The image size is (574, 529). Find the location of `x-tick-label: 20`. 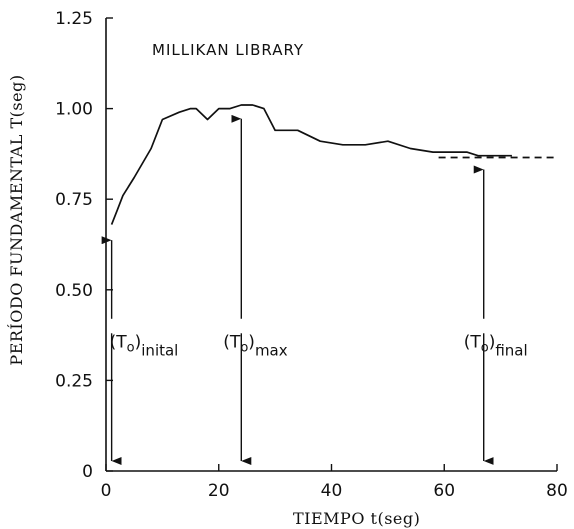

x-tick-label: 20 is located at coordinates (219, 491).